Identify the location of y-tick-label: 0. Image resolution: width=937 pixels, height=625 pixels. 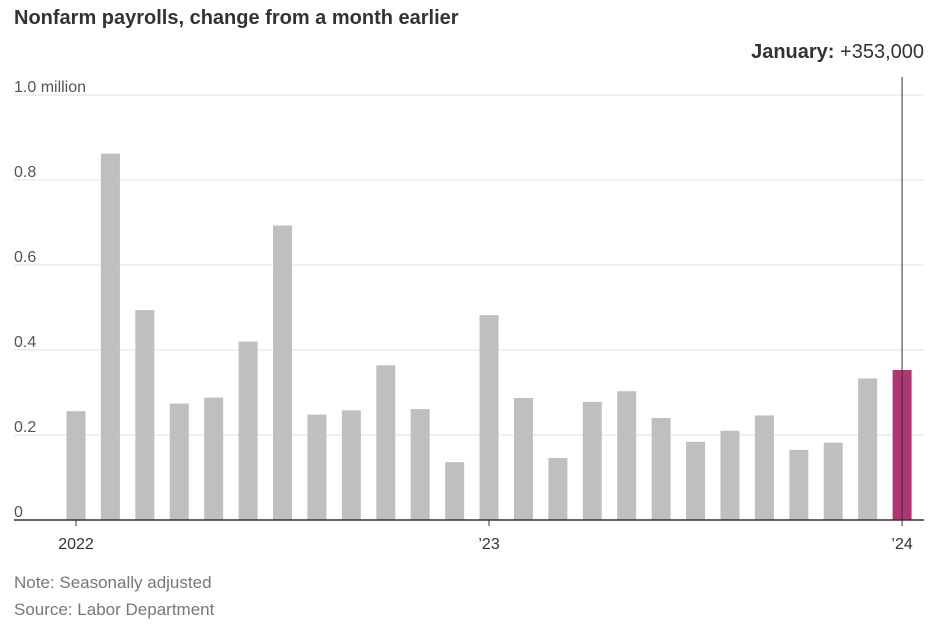
(18, 512).